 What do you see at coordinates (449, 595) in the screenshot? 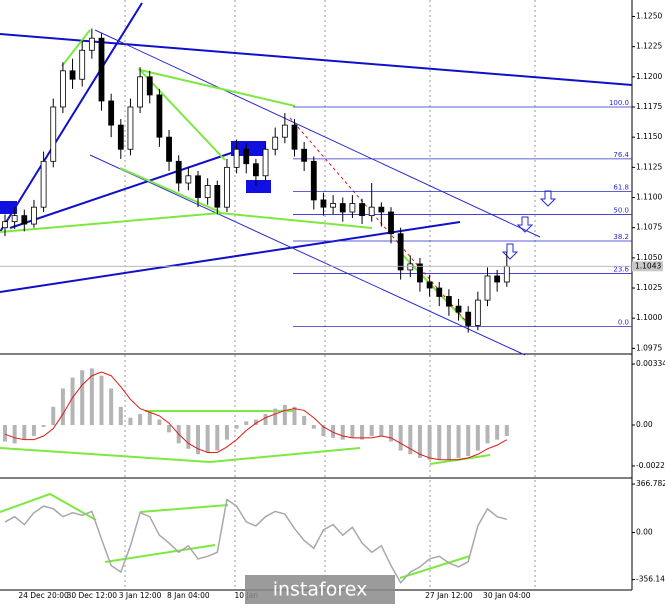
I see `x-tick-label: 27 Jan 12:00` at bounding box center [449, 595].